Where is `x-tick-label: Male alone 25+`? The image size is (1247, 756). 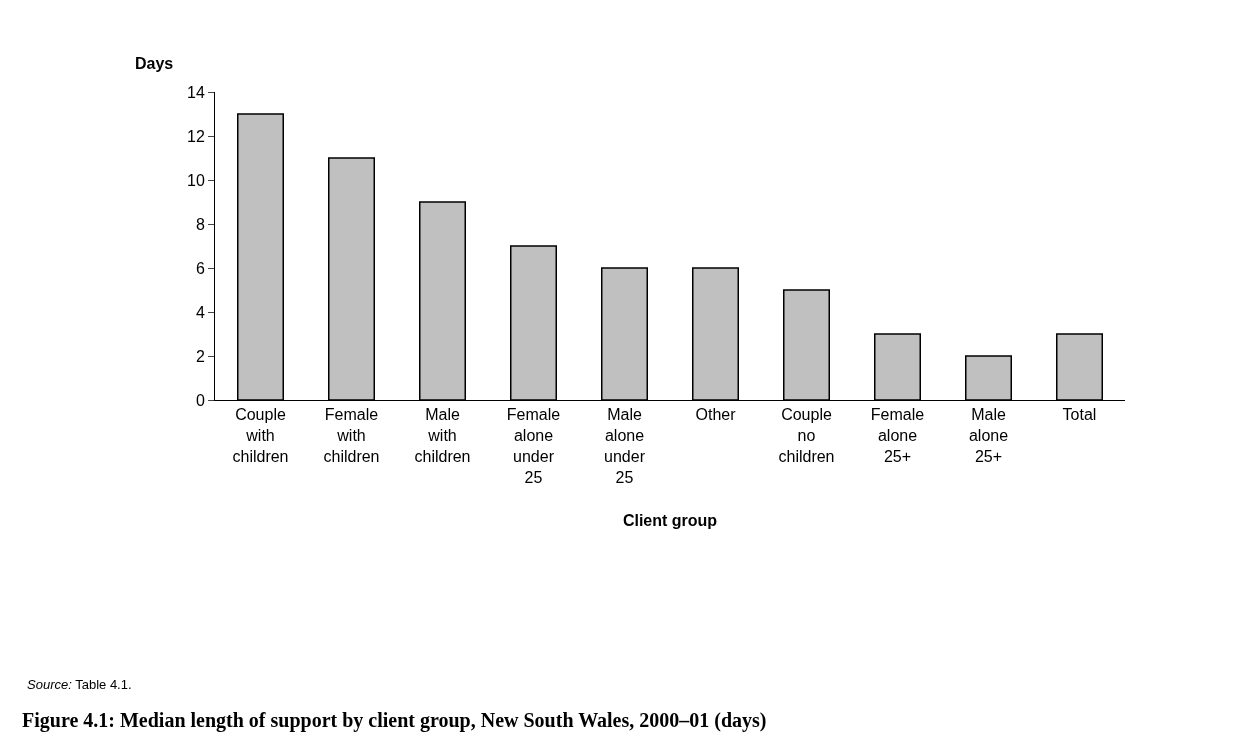
x-tick-label: Male alone 25+ is located at coordinates (988, 435).